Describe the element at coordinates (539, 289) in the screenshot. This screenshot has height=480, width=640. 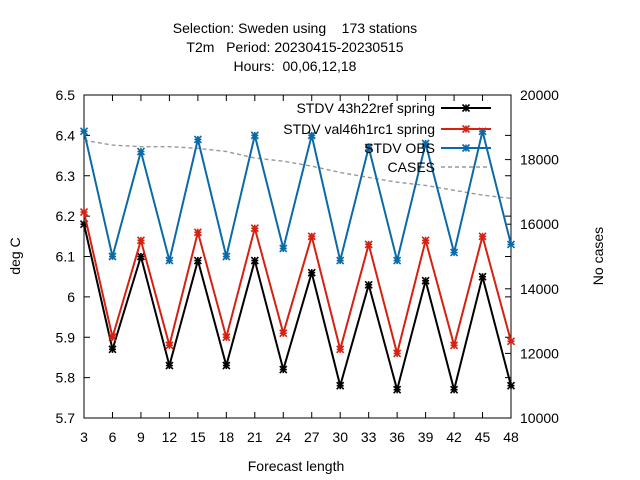
I see `y2-tick-label: 14000` at that location.